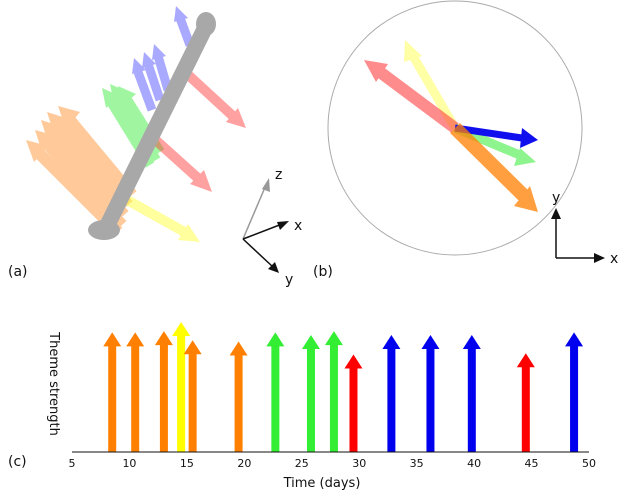 This screenshot has height=493, width=620. I want to click on axis-a-x-label: x, so click(298, 226).